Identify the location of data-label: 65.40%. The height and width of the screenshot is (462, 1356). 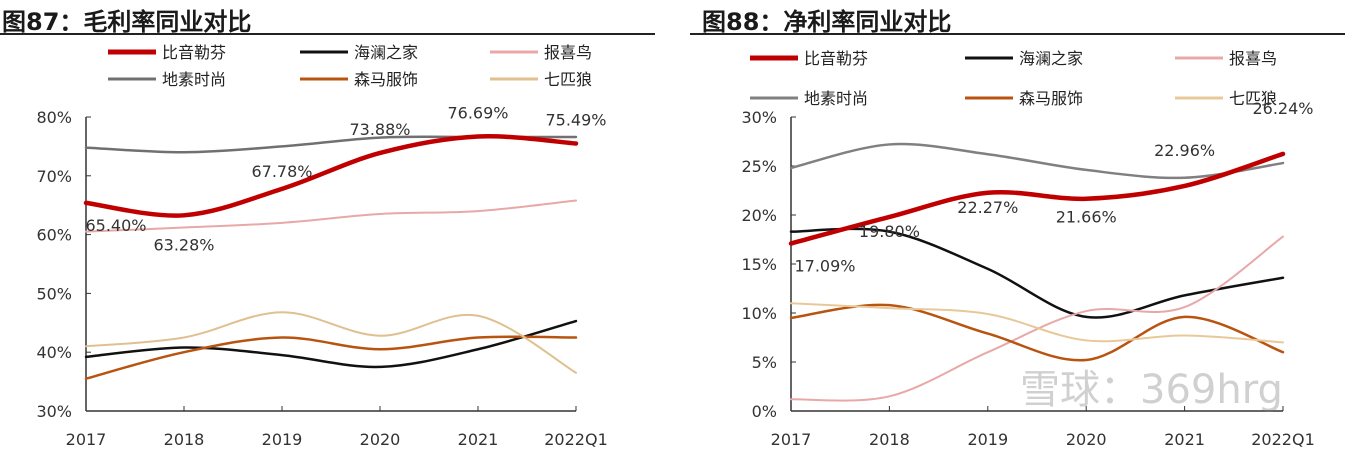
(115, 225).